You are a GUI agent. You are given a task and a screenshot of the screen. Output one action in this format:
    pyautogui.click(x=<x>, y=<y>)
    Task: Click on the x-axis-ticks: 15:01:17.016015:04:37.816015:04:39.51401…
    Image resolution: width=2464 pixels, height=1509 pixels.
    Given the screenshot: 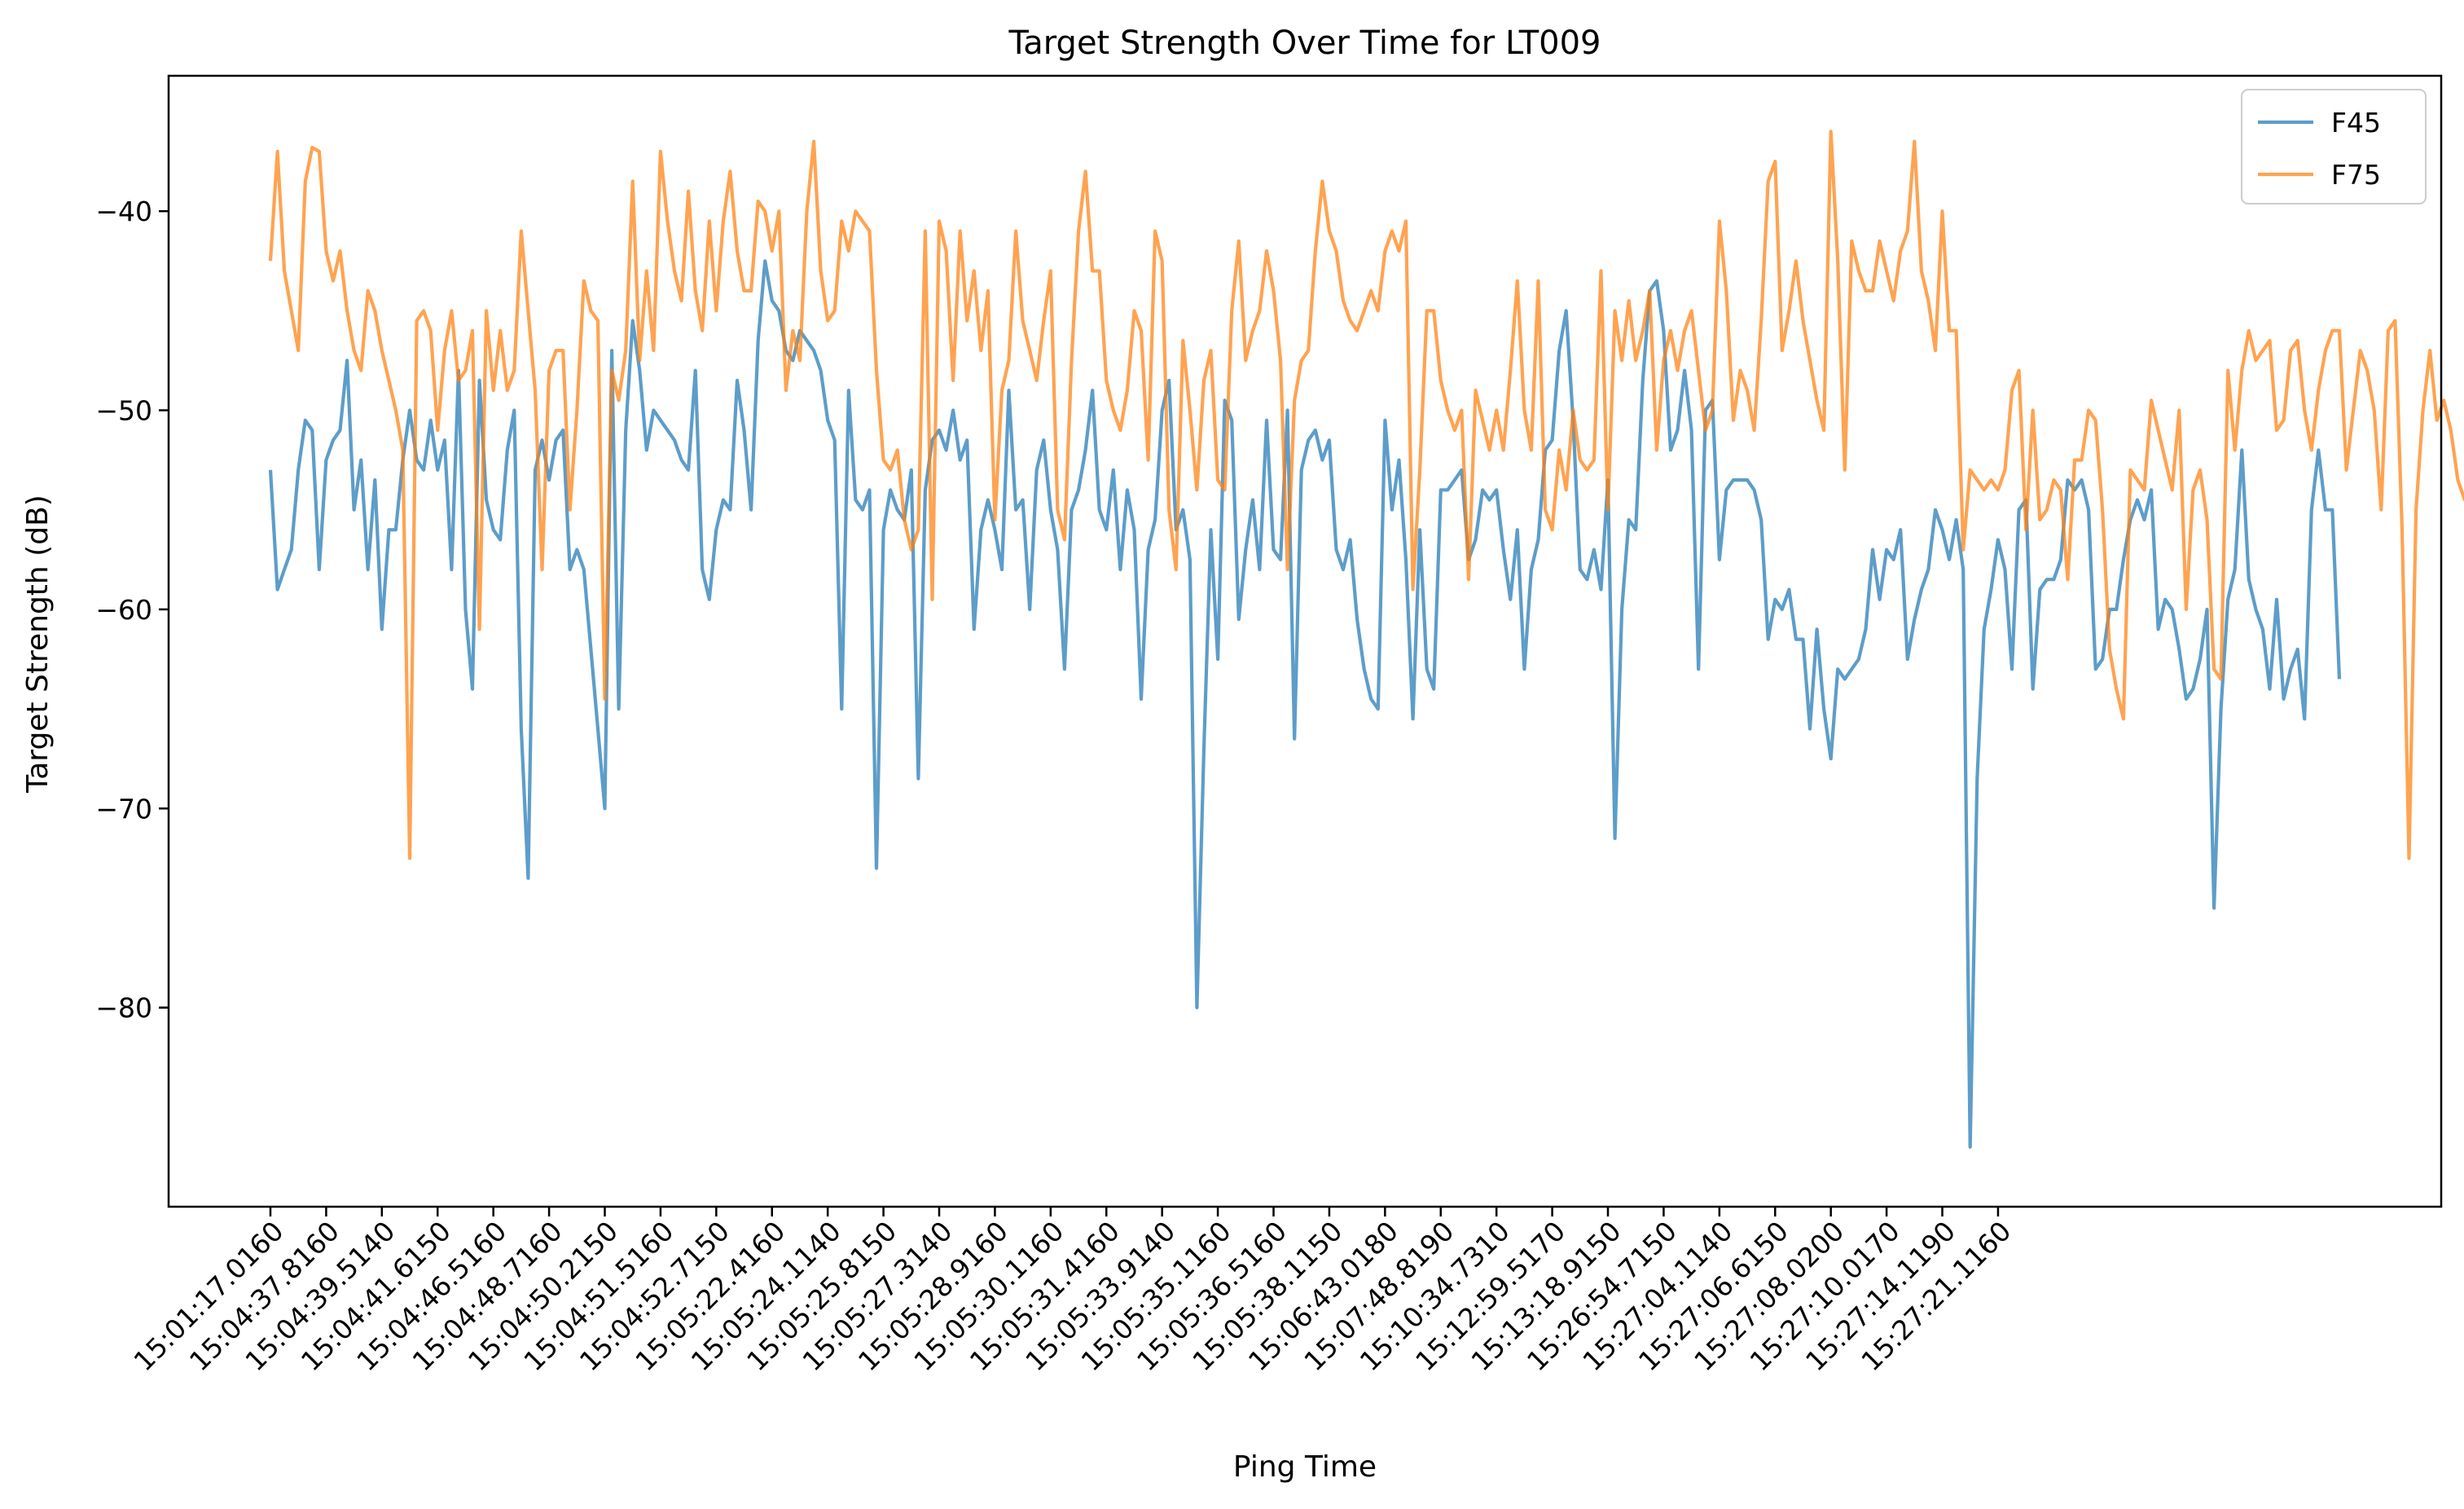 What is the action you would take?
    pyautogui.click(x=1072, y=1292)
    